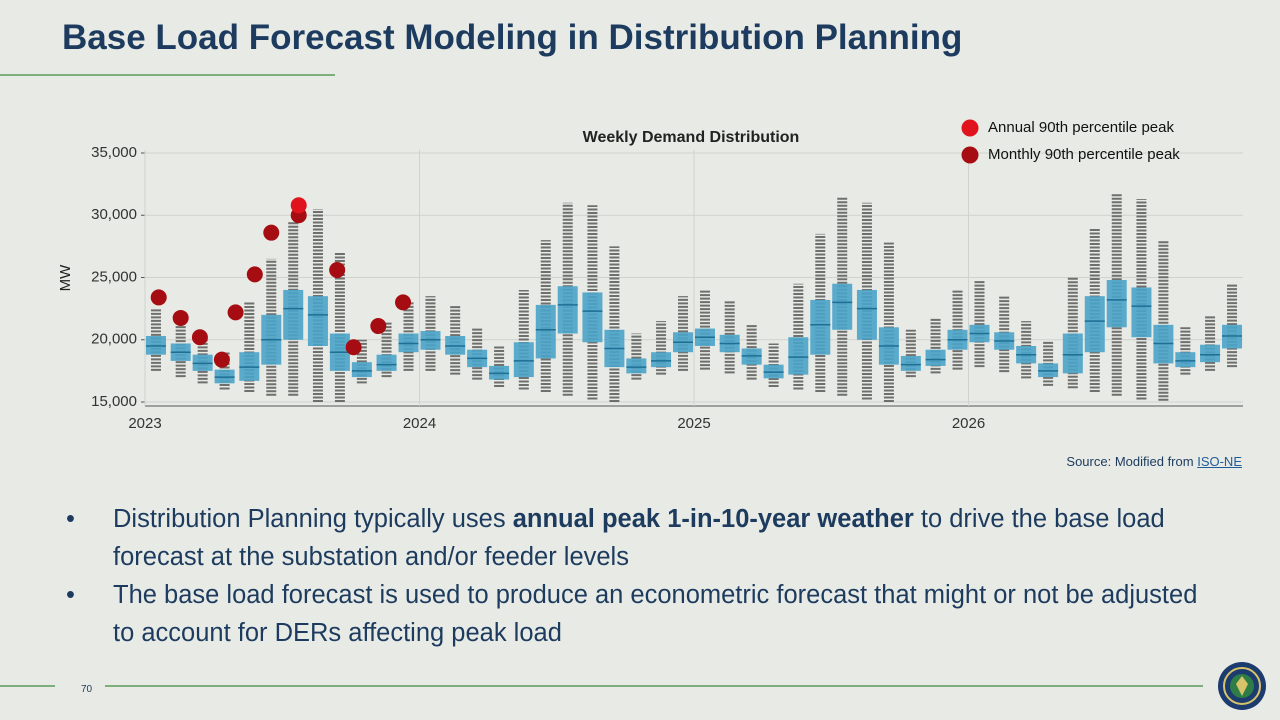 This screenshot has height=720, width=1280. What do you see at coordinates (968, 423) in the screenshot?
I see `x-tick-label: 2026` at bounding box center [968, 423].